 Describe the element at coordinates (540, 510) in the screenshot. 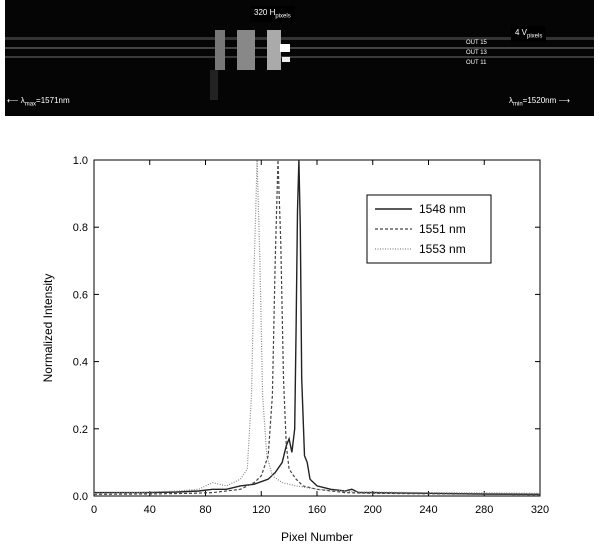

I see `x-tick-label: 320` at that location.